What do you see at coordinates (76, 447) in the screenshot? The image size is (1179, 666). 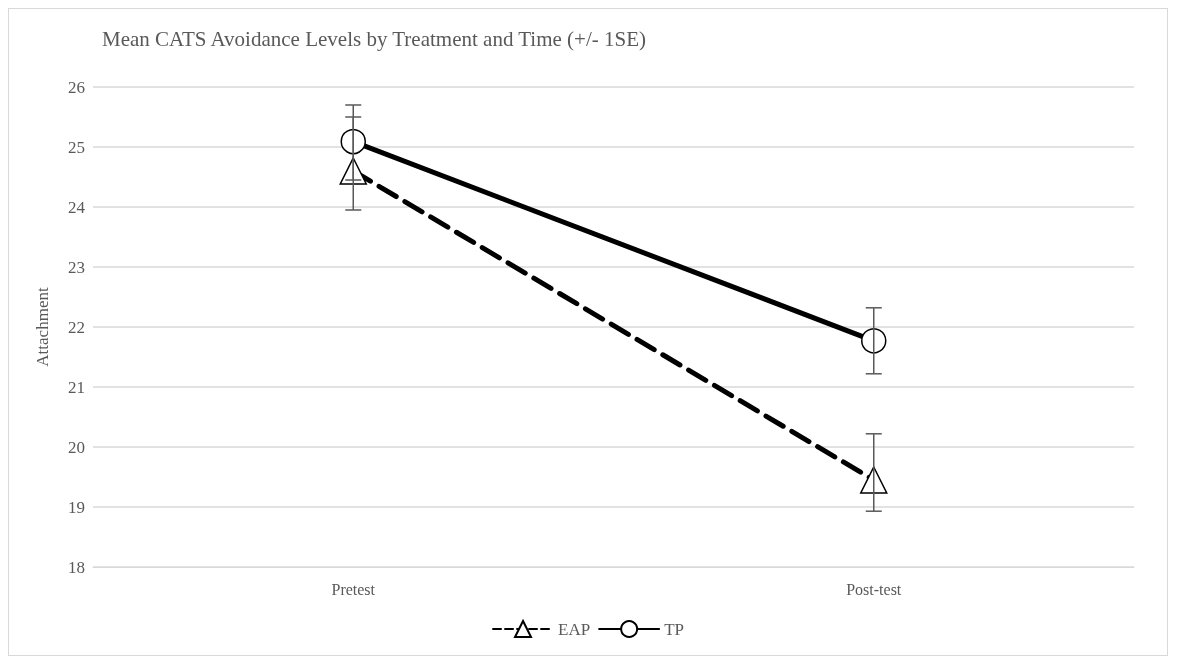 I see `y-tick-label: 20` at bounding box center [76, 447].